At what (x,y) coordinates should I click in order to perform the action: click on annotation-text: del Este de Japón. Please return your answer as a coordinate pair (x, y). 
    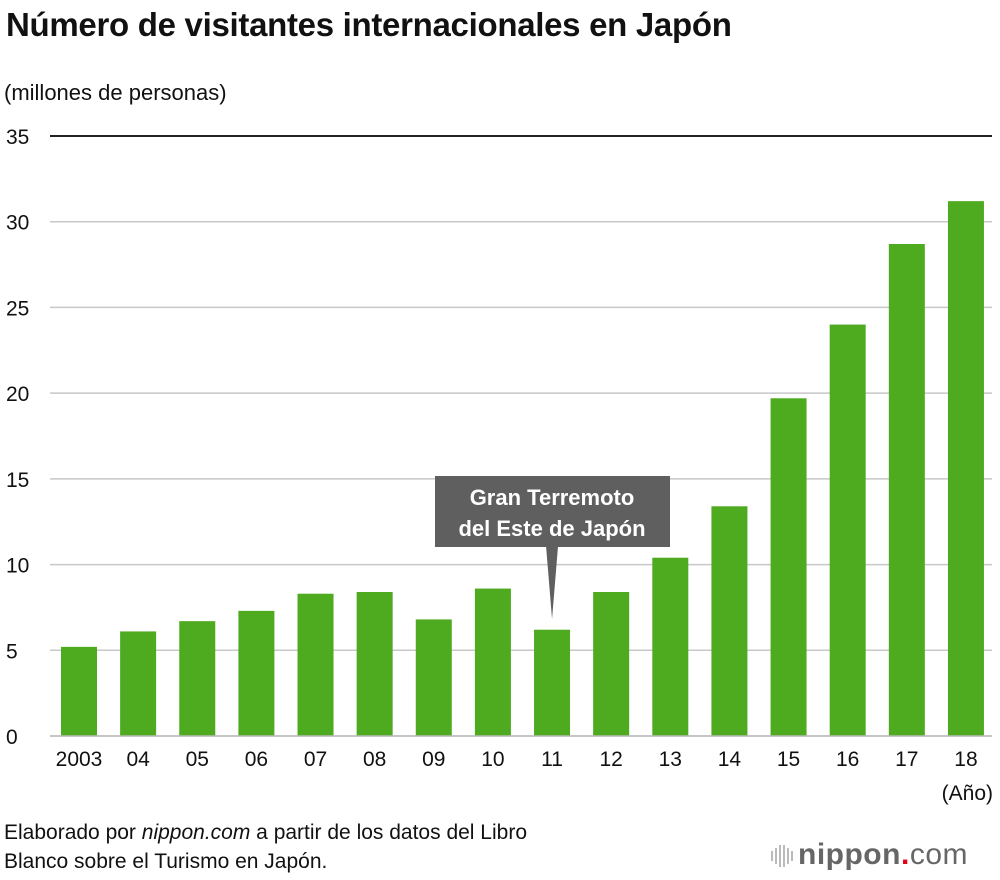
    Looking at the image, I should click on (551, 528).